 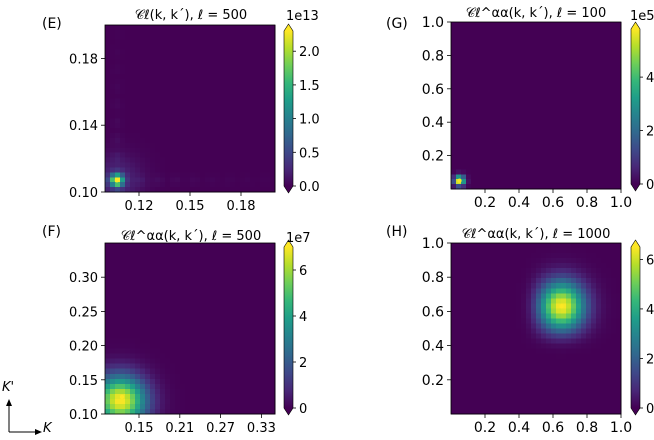 What do you see at coordinates (83, 347) in the screenshot?
I see `y-tick-label: 0.20` at bounding box center [83, 347].